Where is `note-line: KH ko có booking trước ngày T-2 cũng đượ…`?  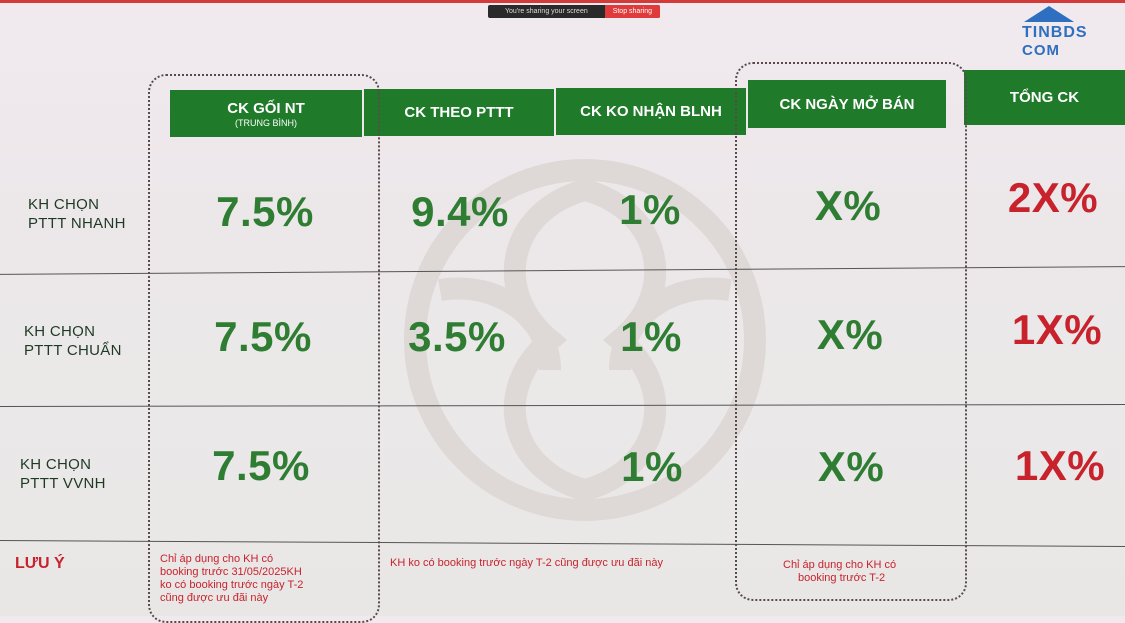
note-line: KH ko có booking trước ngày T-2 cũng đượ… is located at coordinates (526, 563).